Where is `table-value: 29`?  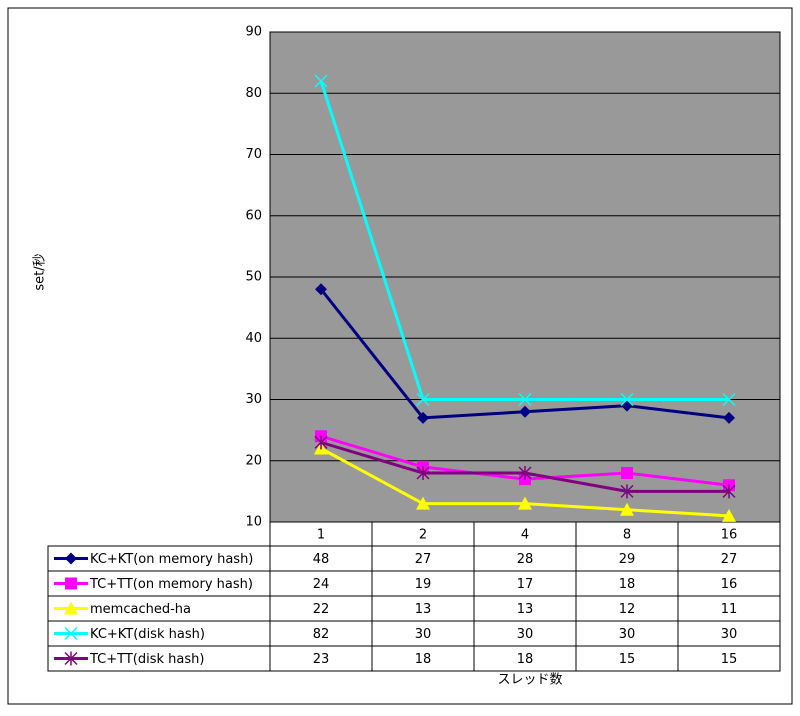
table-value: 29 is located at coordinates (627, 559).